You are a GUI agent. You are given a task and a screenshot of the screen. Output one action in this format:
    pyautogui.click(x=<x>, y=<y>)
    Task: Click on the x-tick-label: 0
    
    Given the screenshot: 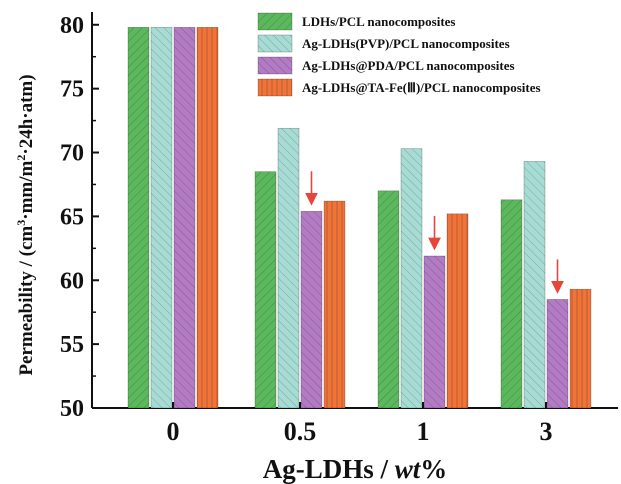 What is the action you would take?
    pyautogui.click(x=173, y=431)
    